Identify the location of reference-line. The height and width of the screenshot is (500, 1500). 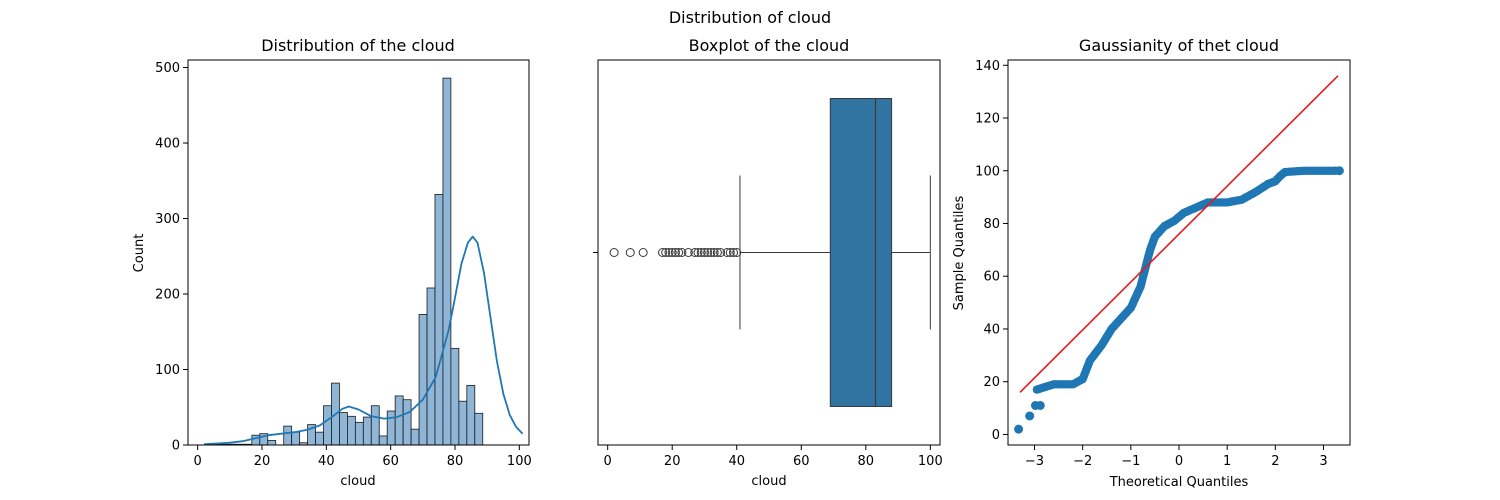
(1179, 234).